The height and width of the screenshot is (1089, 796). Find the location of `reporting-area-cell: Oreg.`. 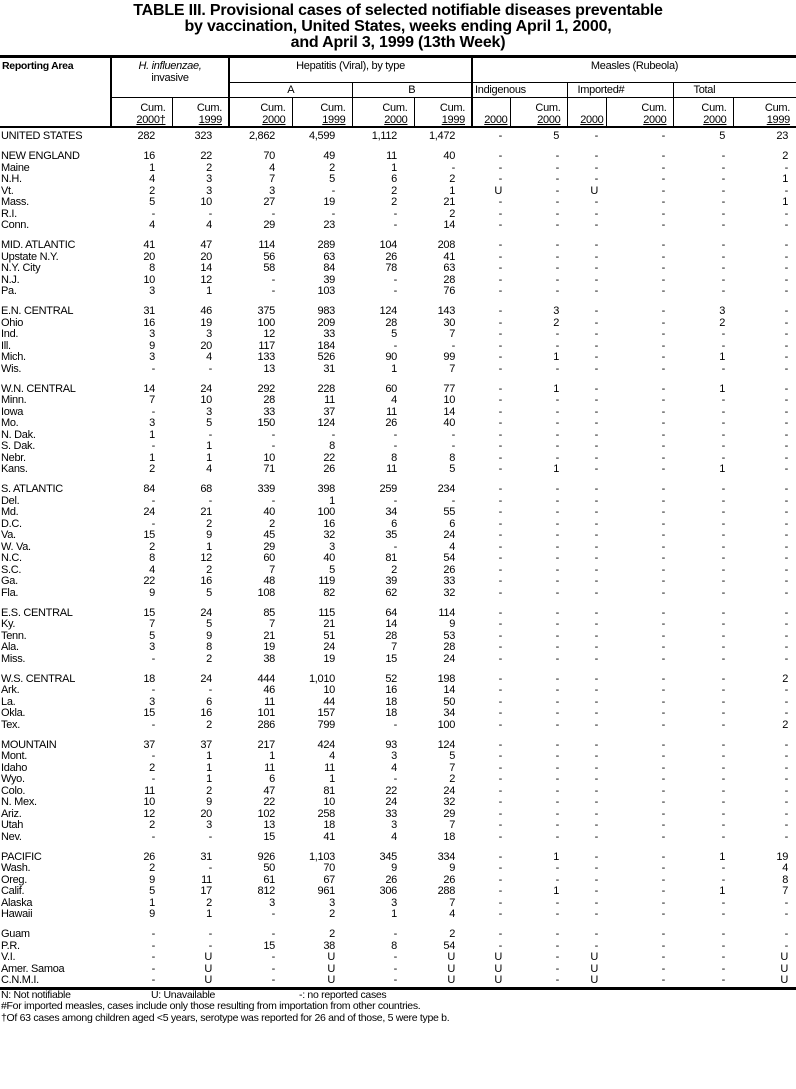

reporting-area-cell: Oreg. is located at coordinates (14, 879).